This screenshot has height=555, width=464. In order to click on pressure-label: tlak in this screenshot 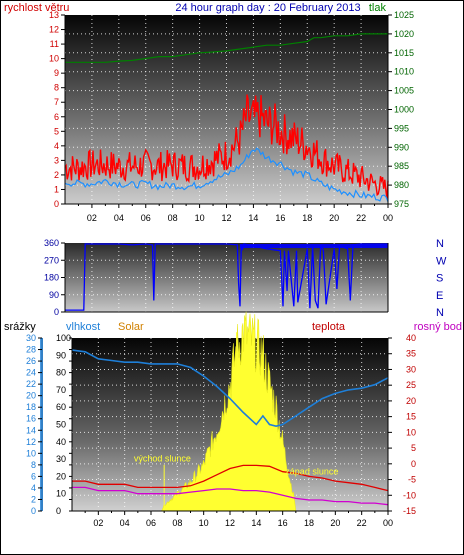, I will do `click(378, 8)`.